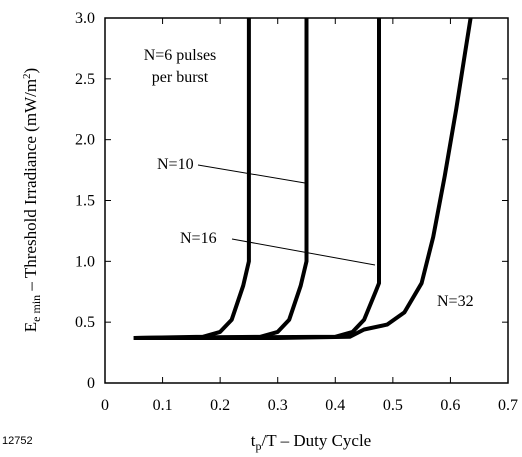 Image resolution: width=522 pixels, height=457 pixels. What do you see at coordinates (175, 164) in the screenshot?
I see `annotation-n10: N=10` at bounding box center [175, 164].